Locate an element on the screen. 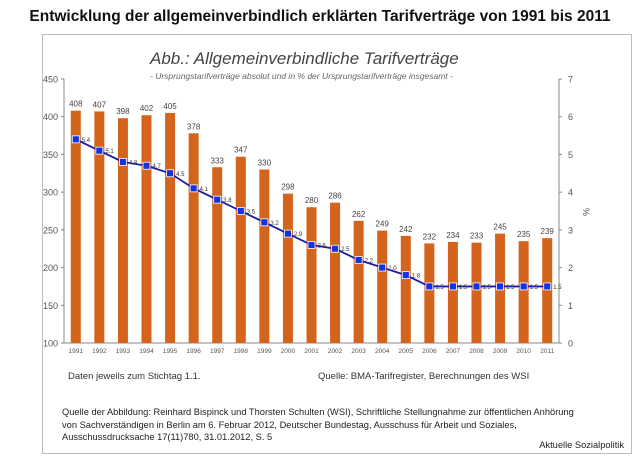  left-tick-label: 250 is located at coordinates (50, 230).